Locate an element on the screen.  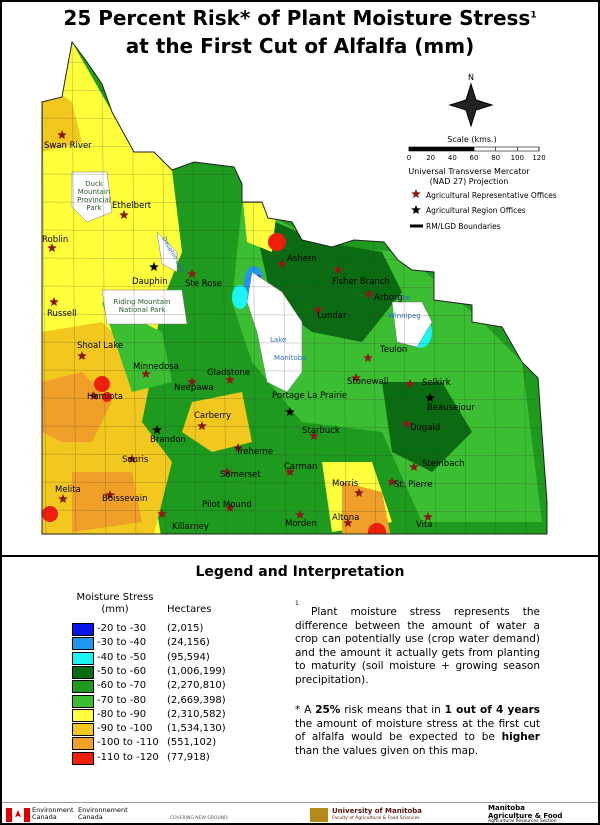
col-header: Moisture Stress (mm) is located at coordinates (115, 604).